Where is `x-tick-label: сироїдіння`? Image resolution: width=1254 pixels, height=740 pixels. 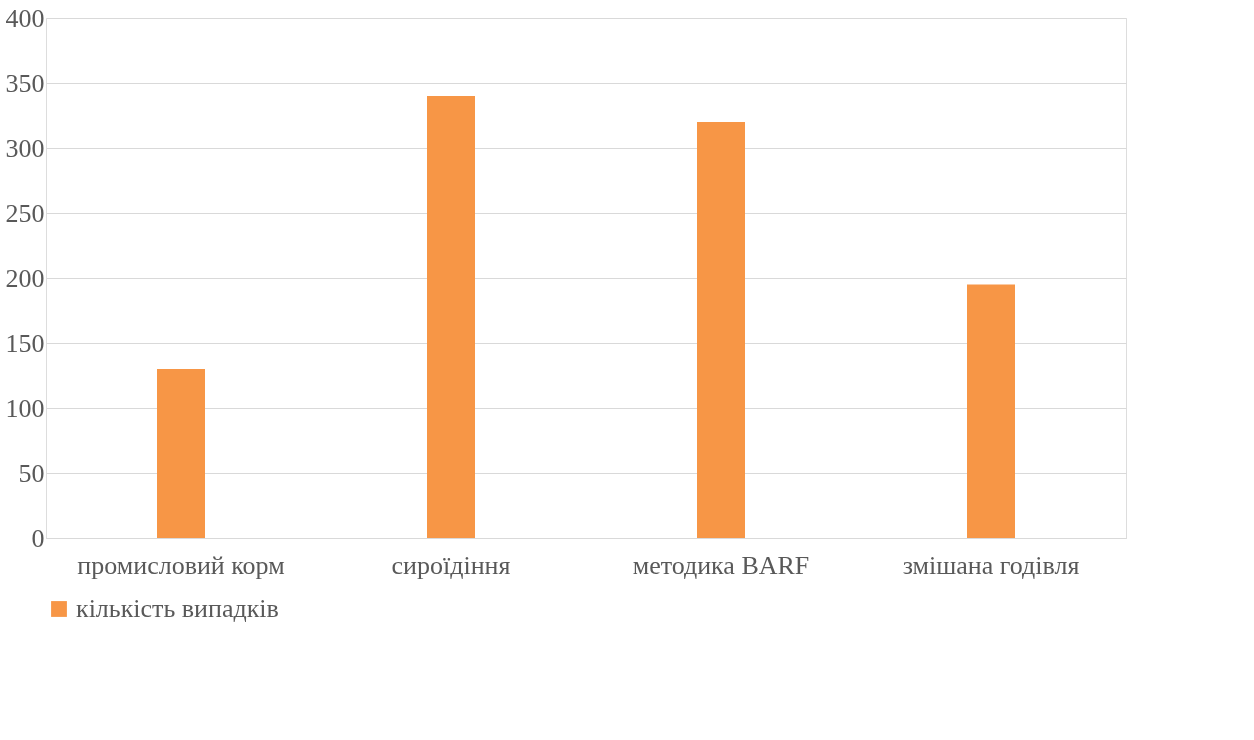
x-tick-label: сироїдіння is located at coordinates (451, 565).